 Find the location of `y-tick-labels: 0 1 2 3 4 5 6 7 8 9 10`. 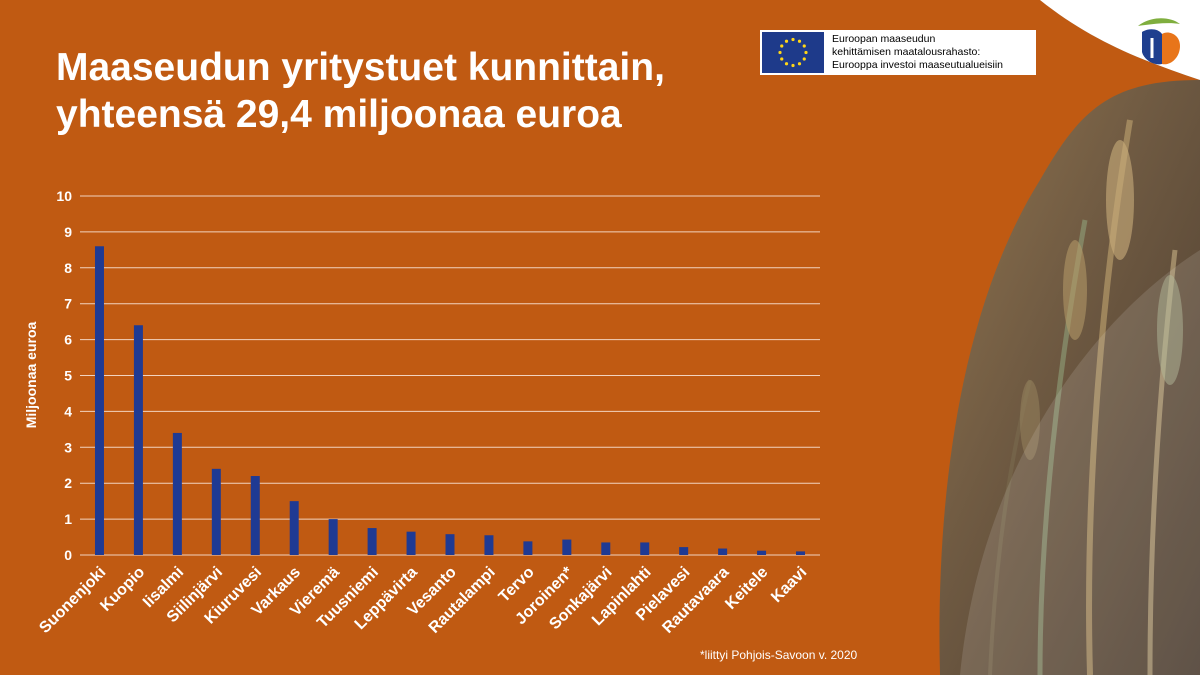

y-tick-labels: 0 1 2 3 4 5 6 7 8 9 10 is located at coordinates (64, 375).